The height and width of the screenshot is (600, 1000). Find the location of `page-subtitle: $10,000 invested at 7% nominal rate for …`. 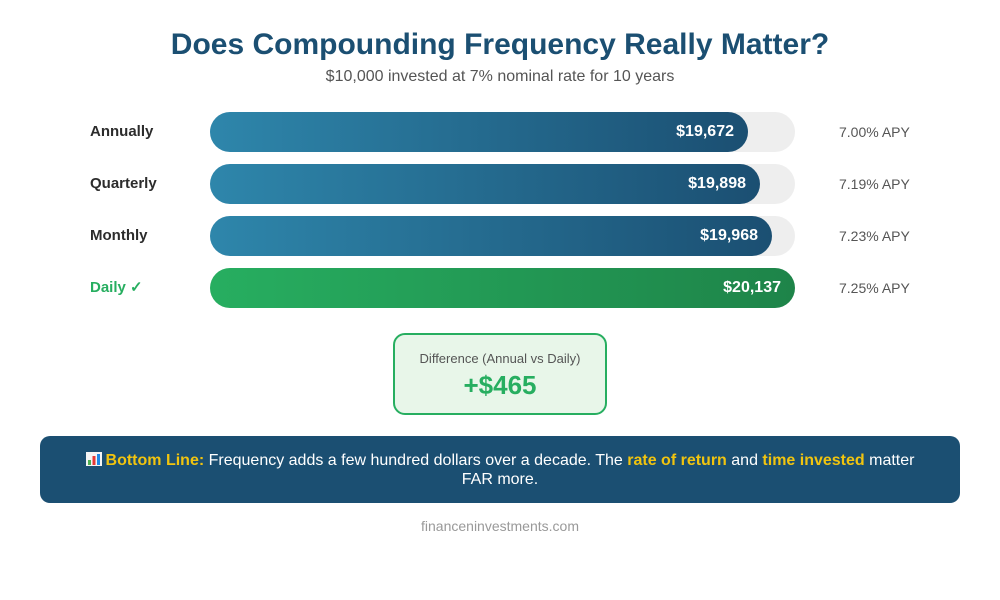

page-subtitle: $10,000 invested at 7% nominal rate for … is located at coordinates (500, 76).